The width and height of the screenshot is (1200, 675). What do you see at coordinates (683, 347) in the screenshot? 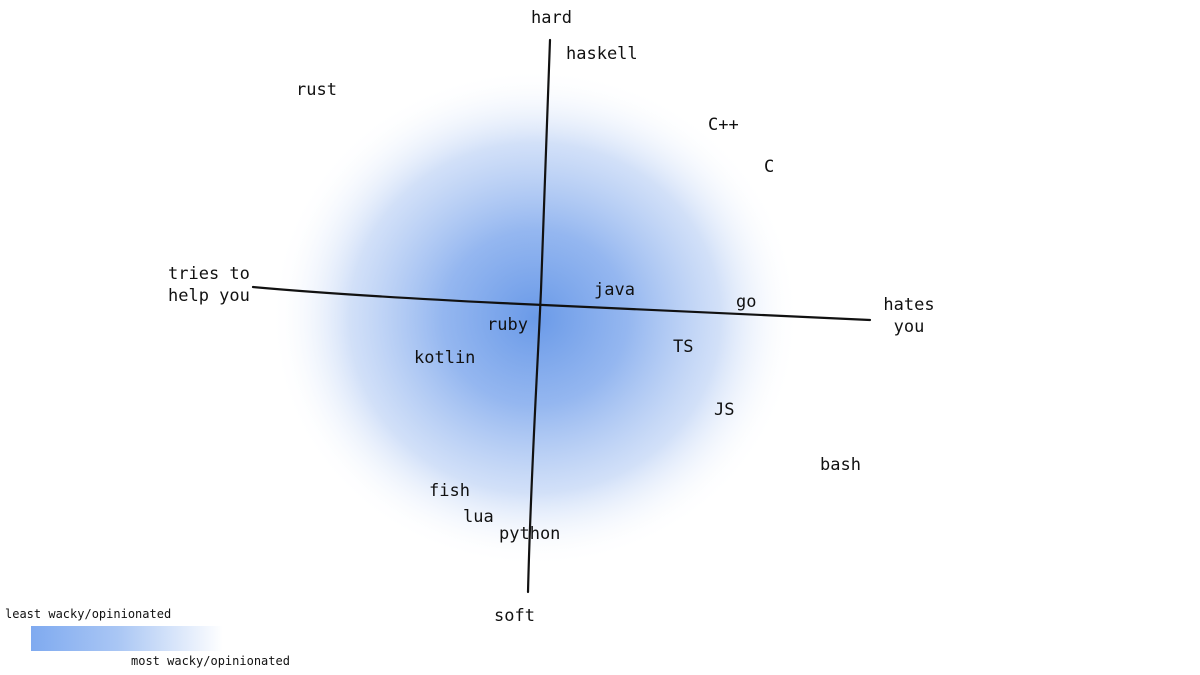
I see `language-ts: TS` at bounding box center [683, 347].